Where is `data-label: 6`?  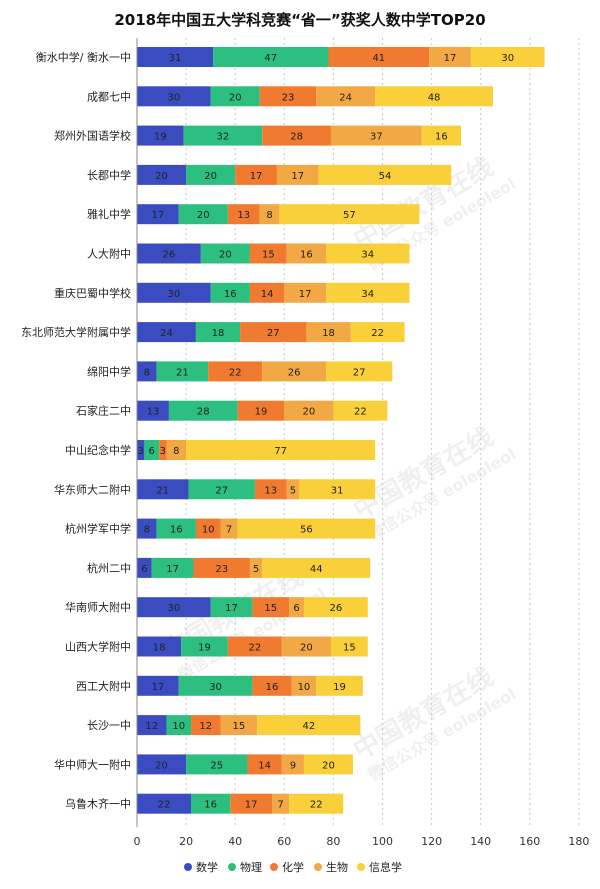 data-label: 6 is located at coordinates (152, 451).